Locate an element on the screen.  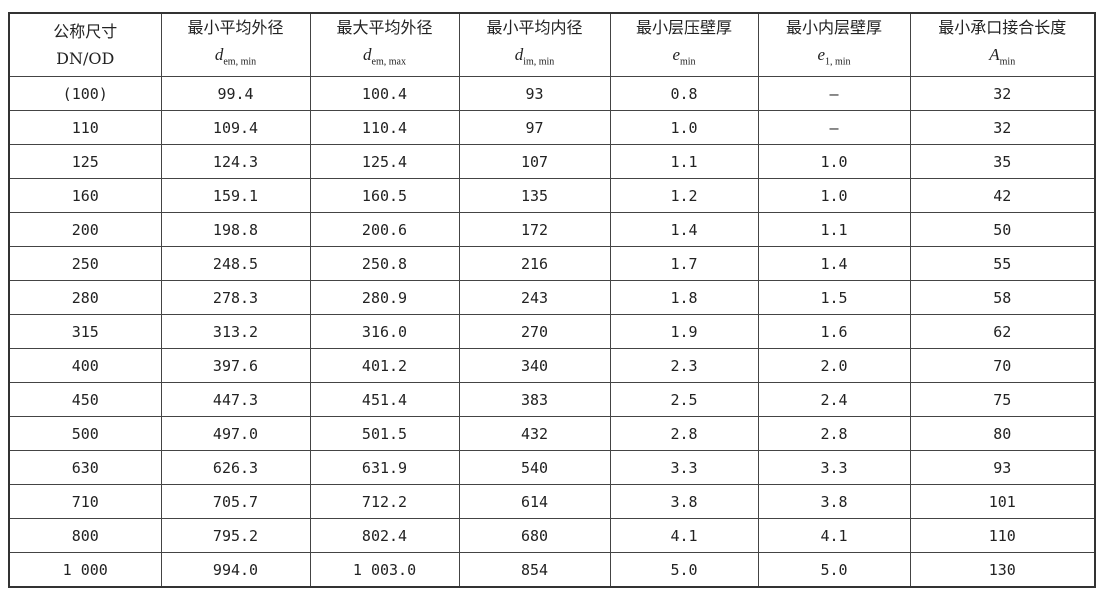
table-cell: 55 is located at coordinates (1002, 263).